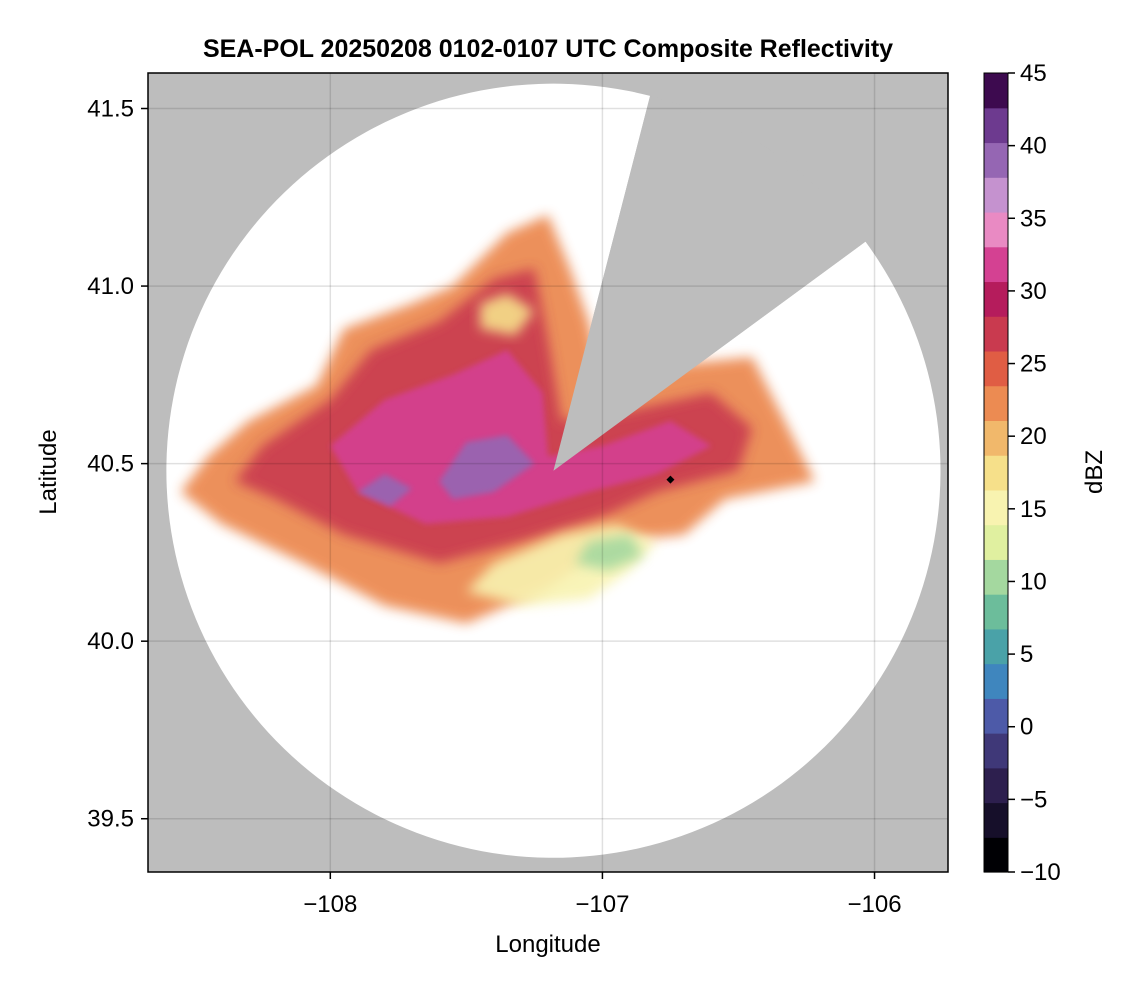 The height and width of the screenshot is (990, 1146). Describe the element at coordinates (1033, 218) in the screenshot. I see `colorbar-tick-label: 35` at that location.